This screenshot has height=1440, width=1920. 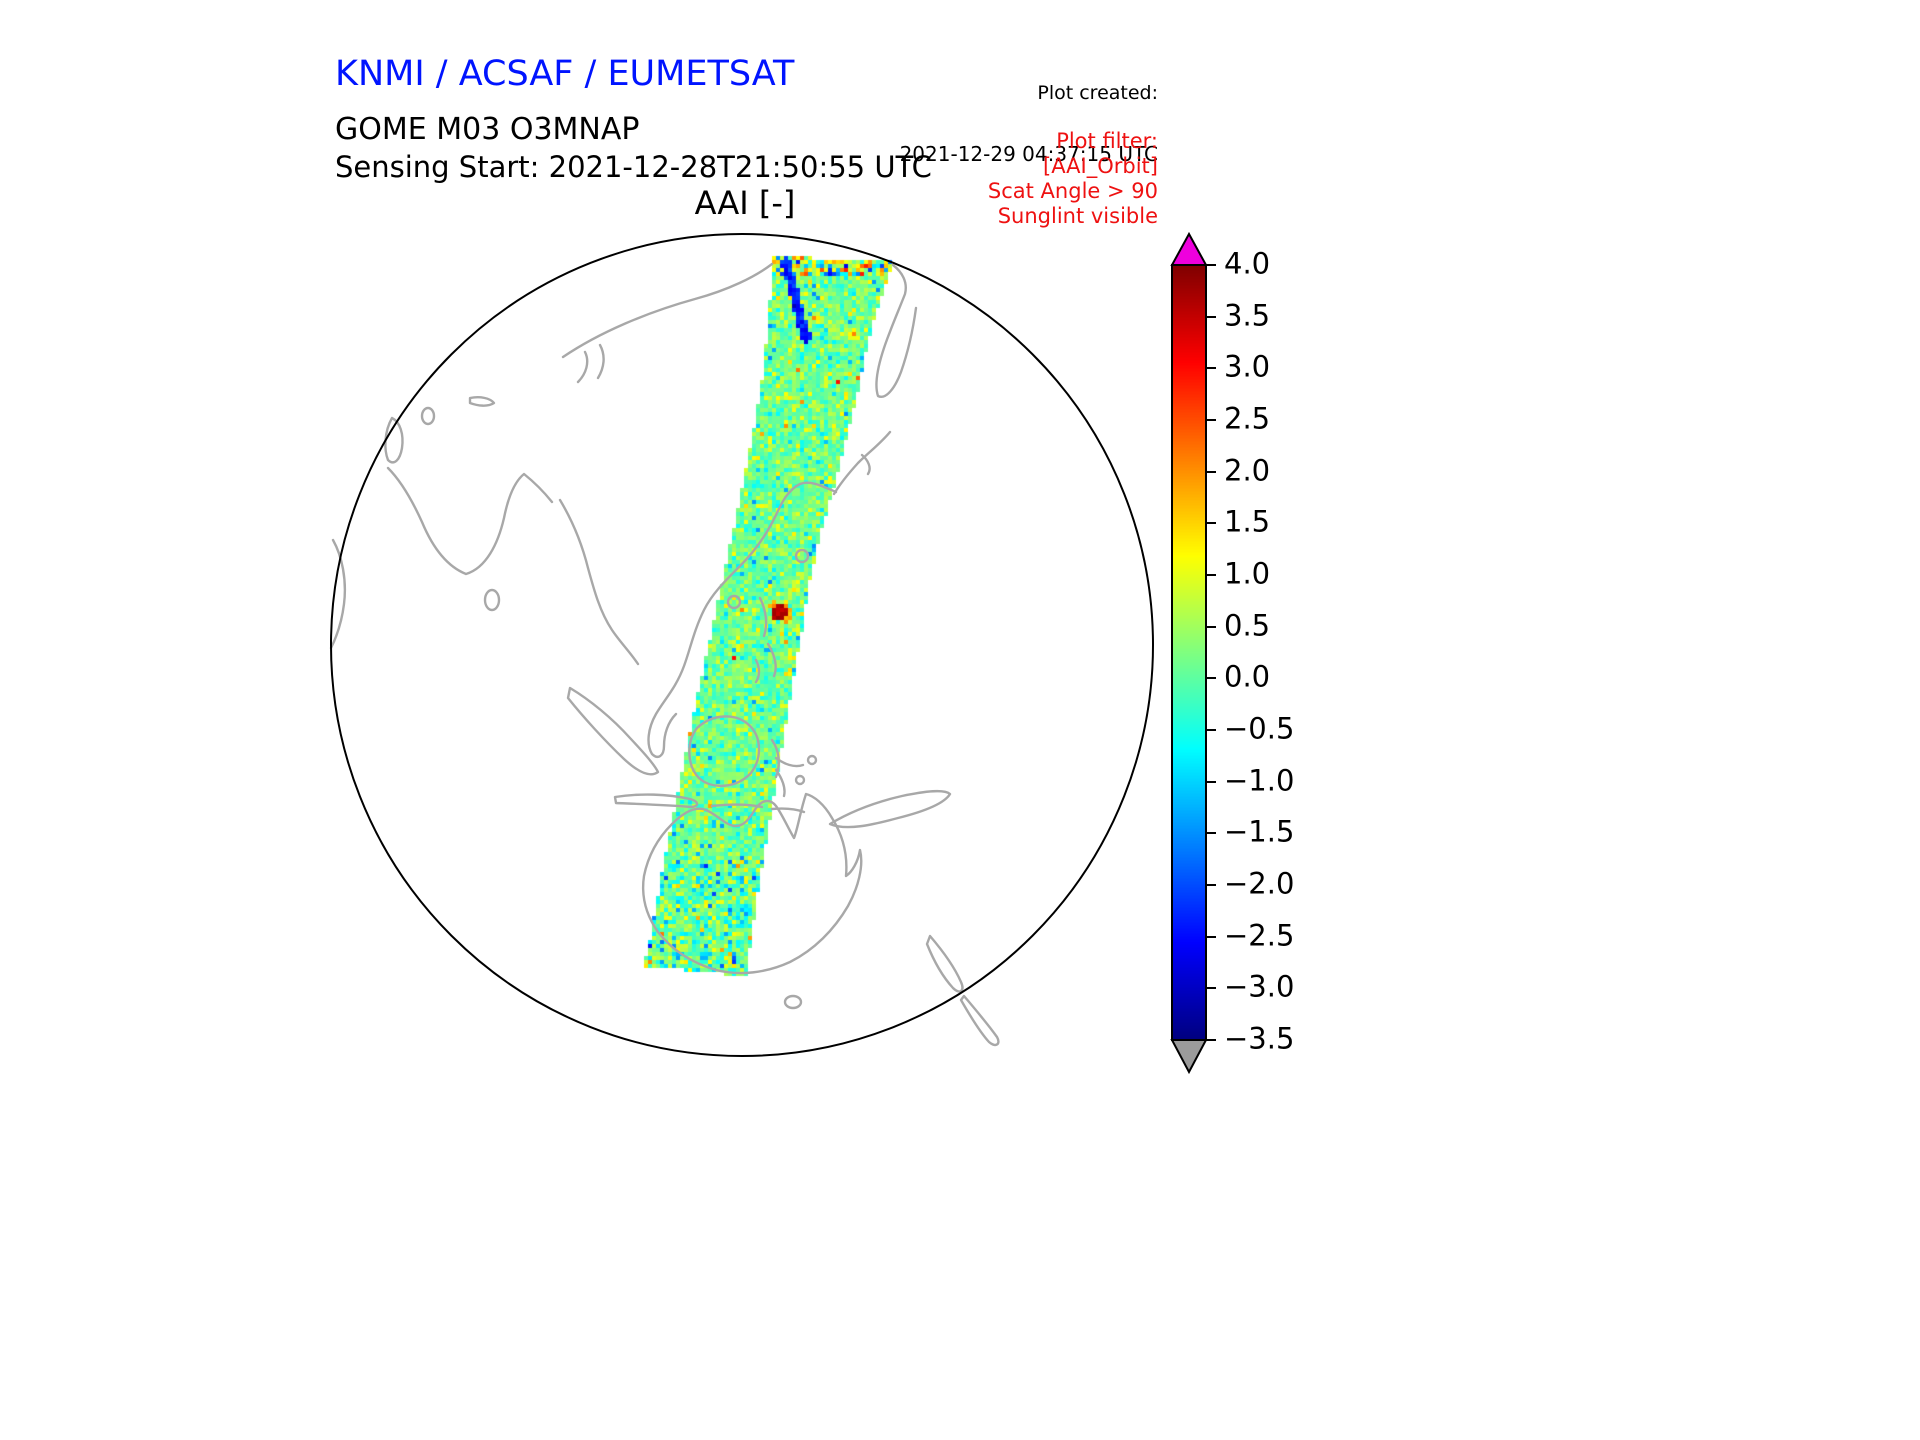 I want to click on plot-created-block: Plot created: 2021-12-29 04:37:15 UTC, so click(x=1024, y=114).